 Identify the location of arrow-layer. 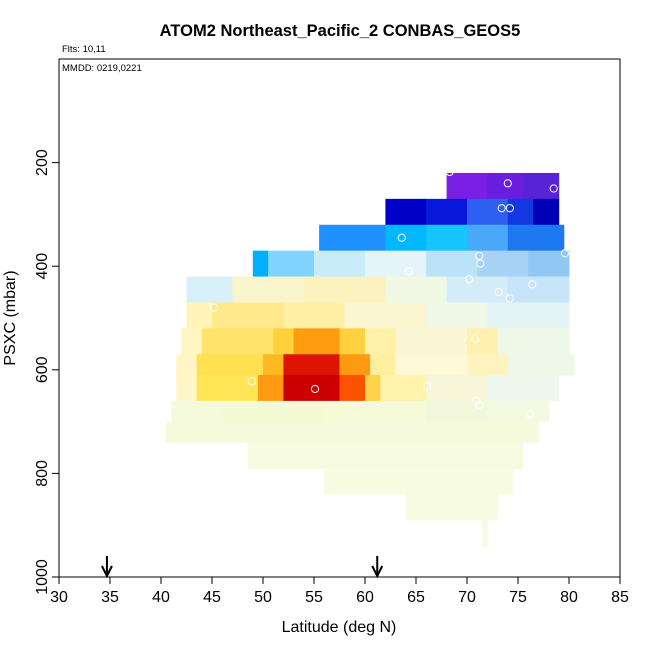
(242, 567).